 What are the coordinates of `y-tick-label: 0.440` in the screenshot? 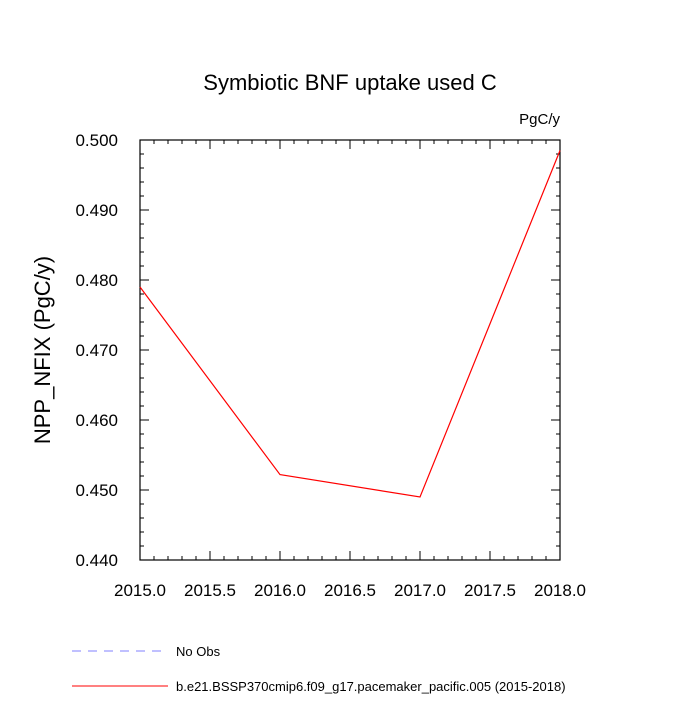 It's located at (96, 560).